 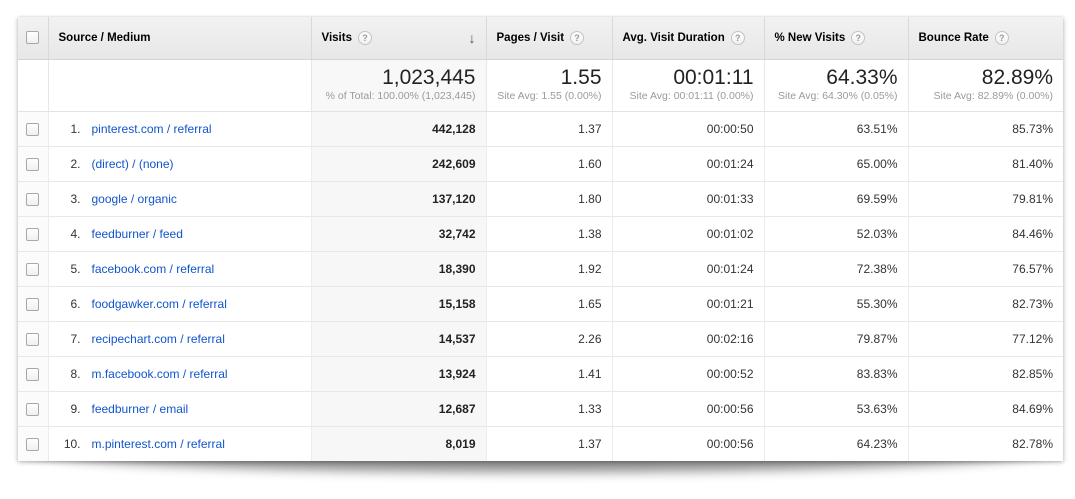 I want to click on summary-new-visits-cell: 64.33% Site Avg: 64.30% (0.05%), so click(x=835, y=85).